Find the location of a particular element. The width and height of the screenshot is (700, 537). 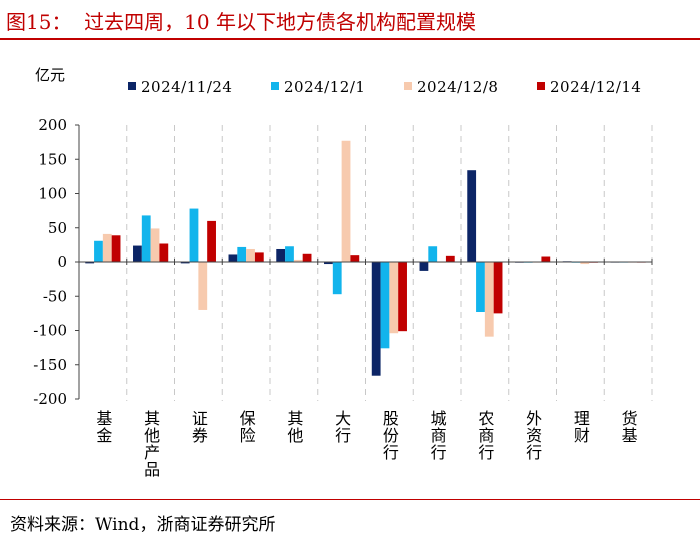

legend: 2024/11/24 2024/12/1 2024/12/8 2024/12/14 is located at coordinates (384, 87).